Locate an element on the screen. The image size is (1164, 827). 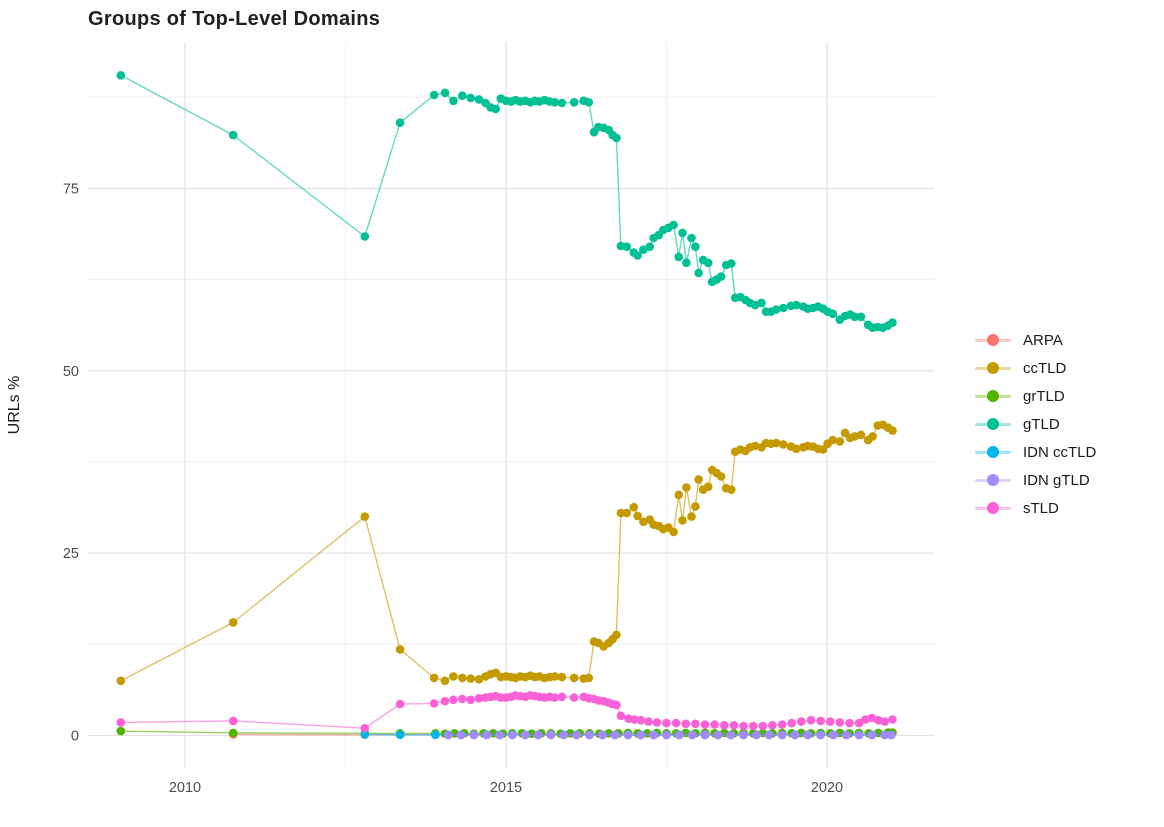
legend-item-stld: sTLD is located at coordinates (1035, 508).